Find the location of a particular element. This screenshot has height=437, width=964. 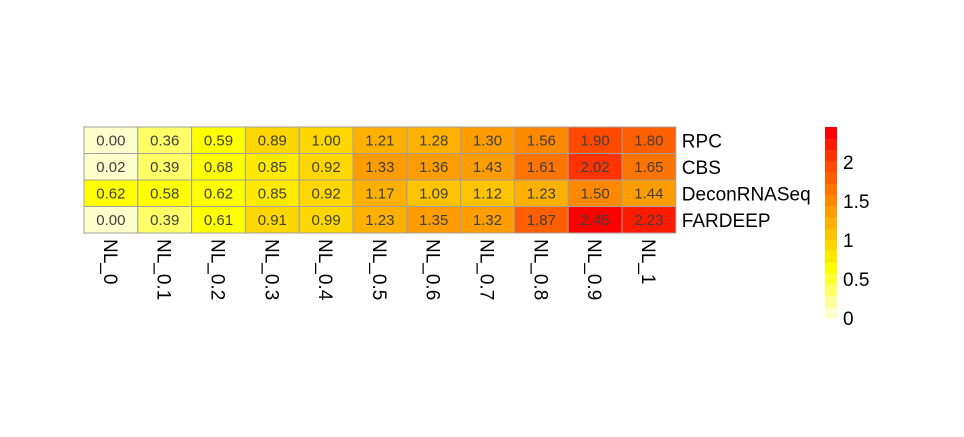

cell-value-label: 1.21 is located at coordinates (379, 140).